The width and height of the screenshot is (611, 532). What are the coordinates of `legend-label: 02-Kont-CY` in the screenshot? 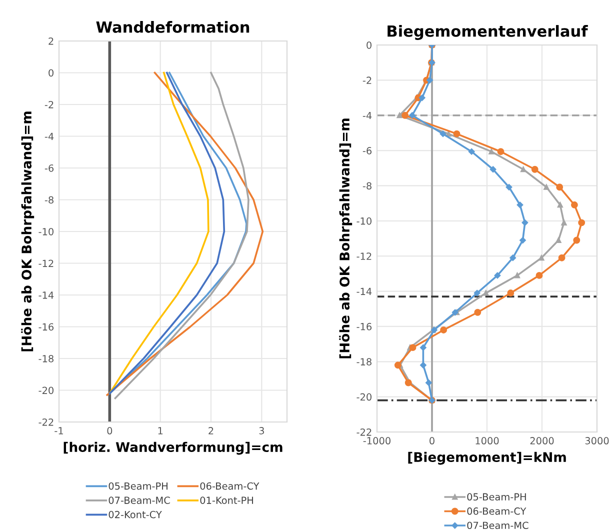 It's located at (135, 514).